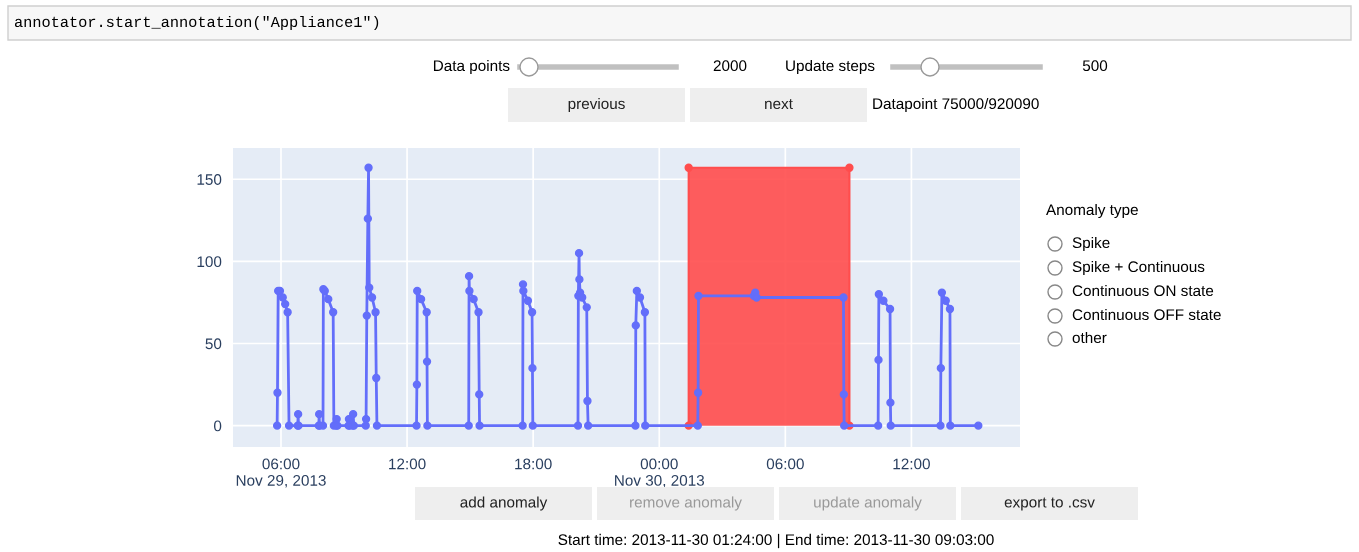 The height and width of the screenshot is (552, 1359). I want to click on x-tick-label: 00:00 Nov 30, 2013, so click(660, 473).